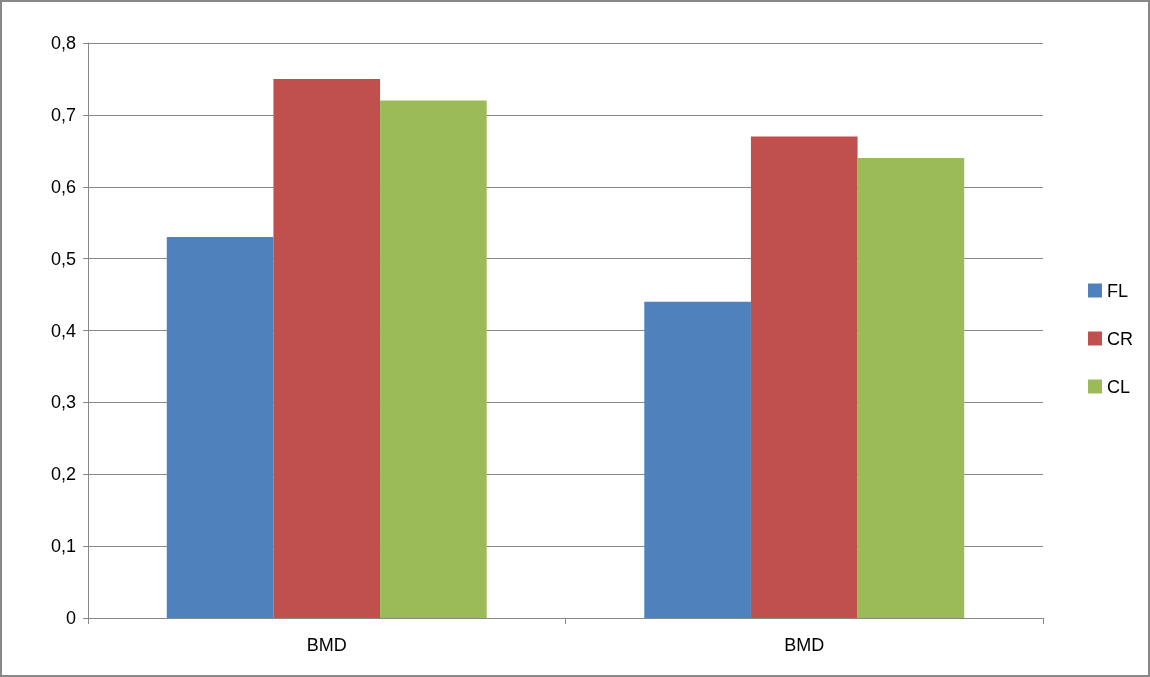  I want to click on y-tick-label: 0,5, so click(63, 258).